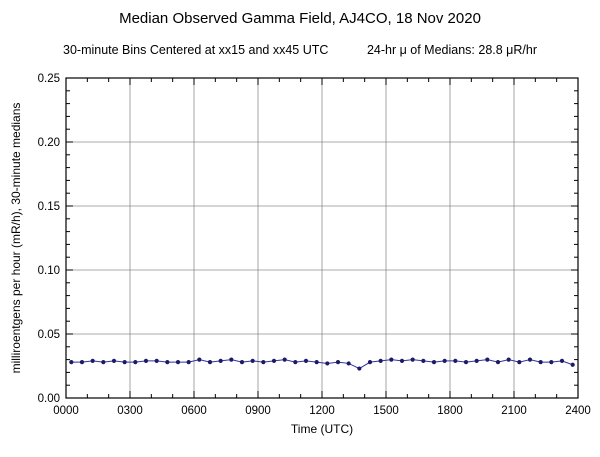 The width and height of the screenshot is (600, 457). I want to click on x-tick-label: 0000, so click(66, 411).